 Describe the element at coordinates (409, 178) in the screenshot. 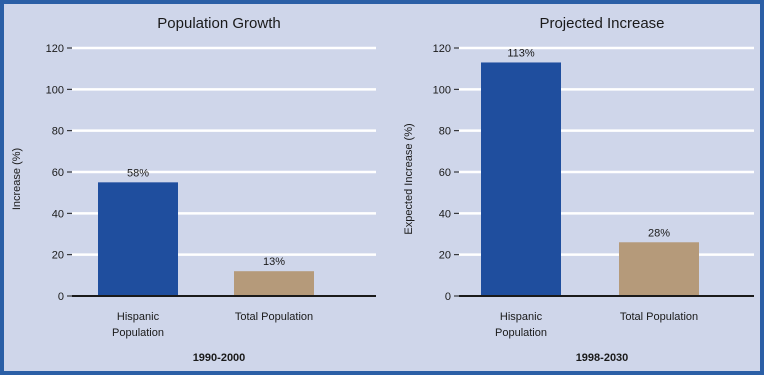

I see `y-axis-label: Expected Increase (%)` at that location.